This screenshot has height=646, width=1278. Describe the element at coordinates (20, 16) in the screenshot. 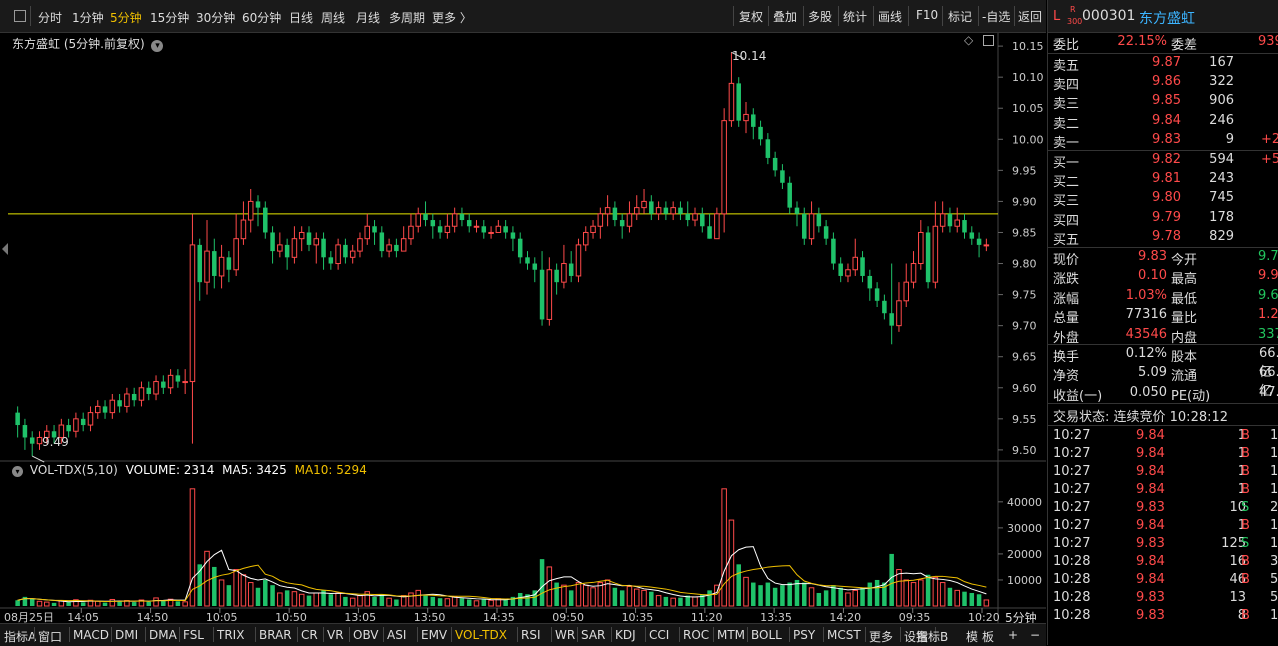

I see `grid-icon` at that location.